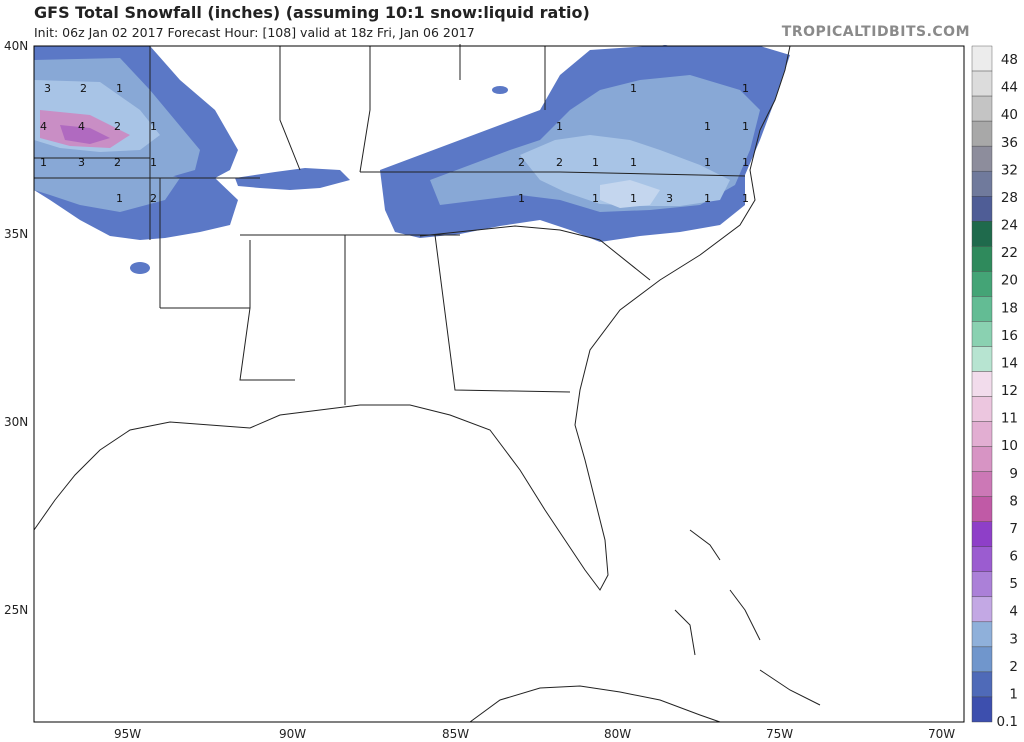 Image resolution: width=1024 pixels, height=742 pixels. I want to click on colorbar-label: 10, so click(1009, 446).